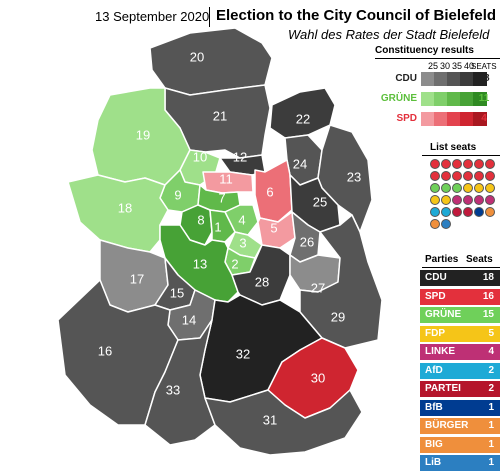 This screenshot has width=500, height=471. I want to click on party-row: BIG 1, so click(460, 444).